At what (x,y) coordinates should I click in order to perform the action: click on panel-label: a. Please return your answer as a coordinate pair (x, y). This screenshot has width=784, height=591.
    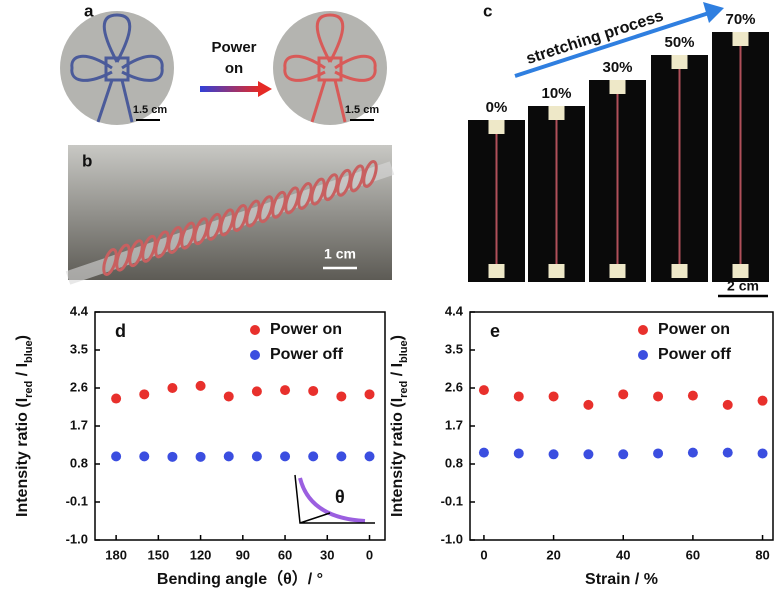
    Looking at the image, I should click on (89, 10).